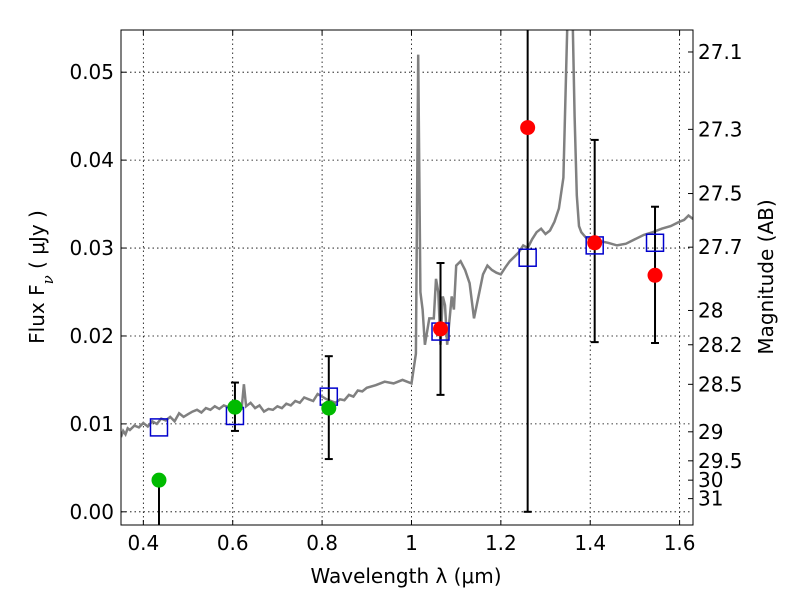 The image size is (800, 600). What do you see at coordinates (720, 194) in the screenshot?
I see `y2-tick-label: 27.5` at bounding box center [720, 194].